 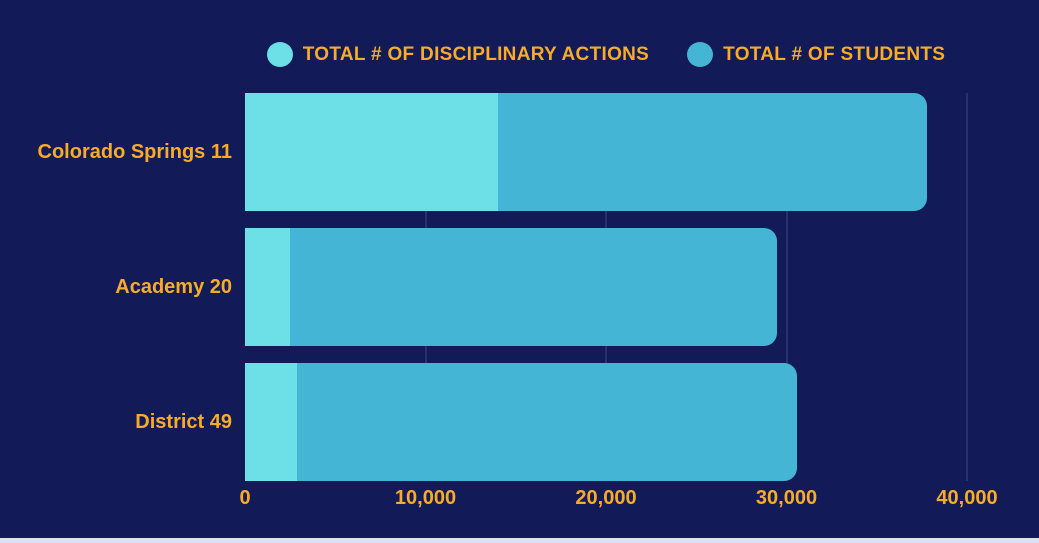 I want to click on x-axis-tick-label: 10,000, so click(x=425, y=498).